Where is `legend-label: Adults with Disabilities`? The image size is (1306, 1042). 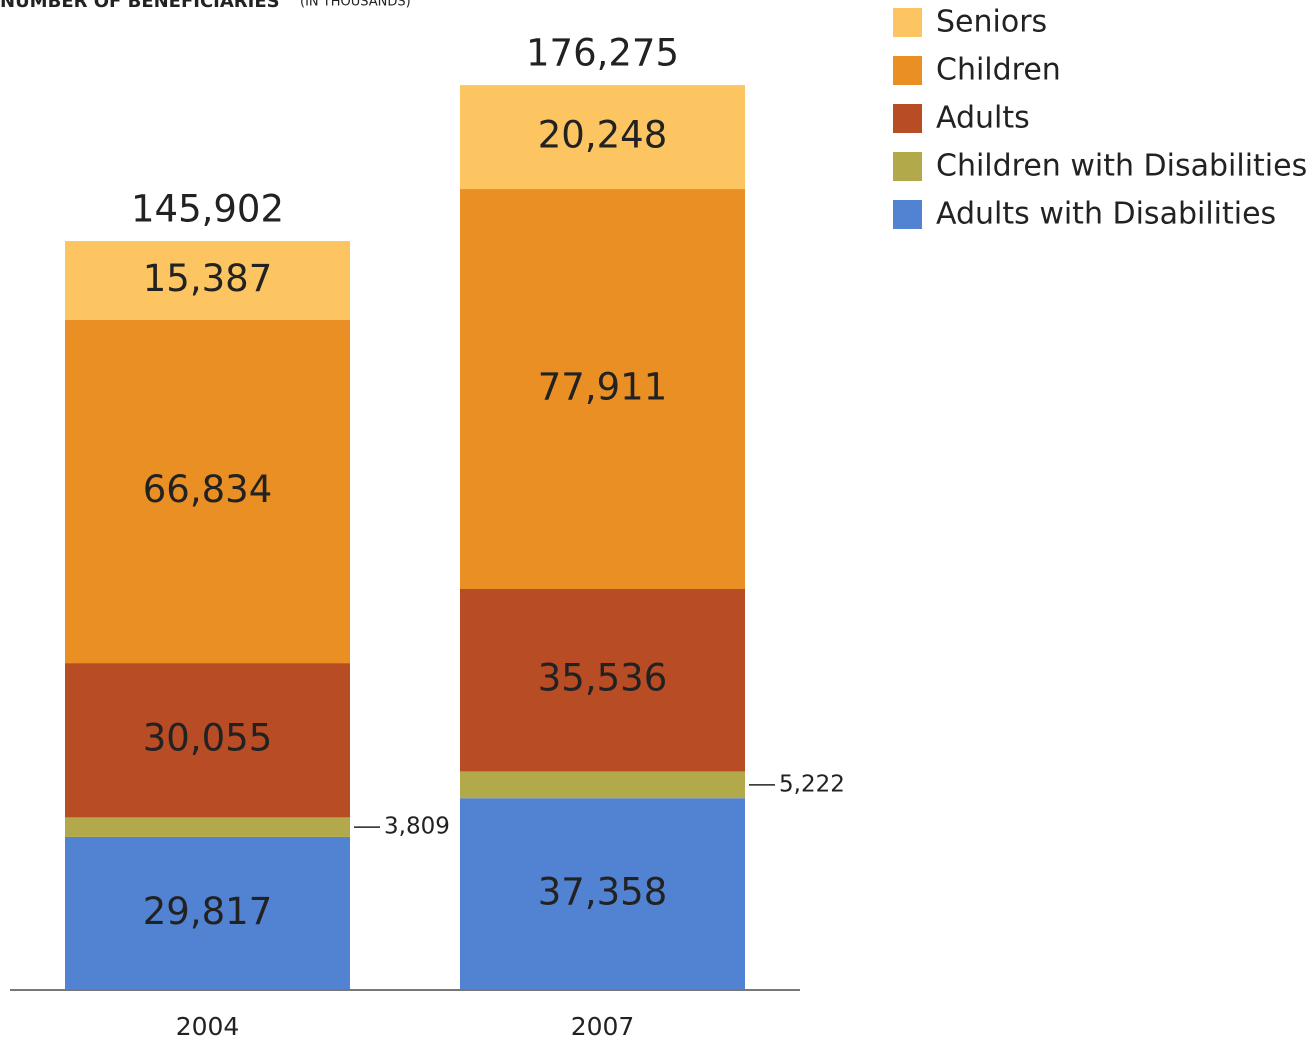 legend-label: Adults with Disabilities is located at coordinates (1106, 214).